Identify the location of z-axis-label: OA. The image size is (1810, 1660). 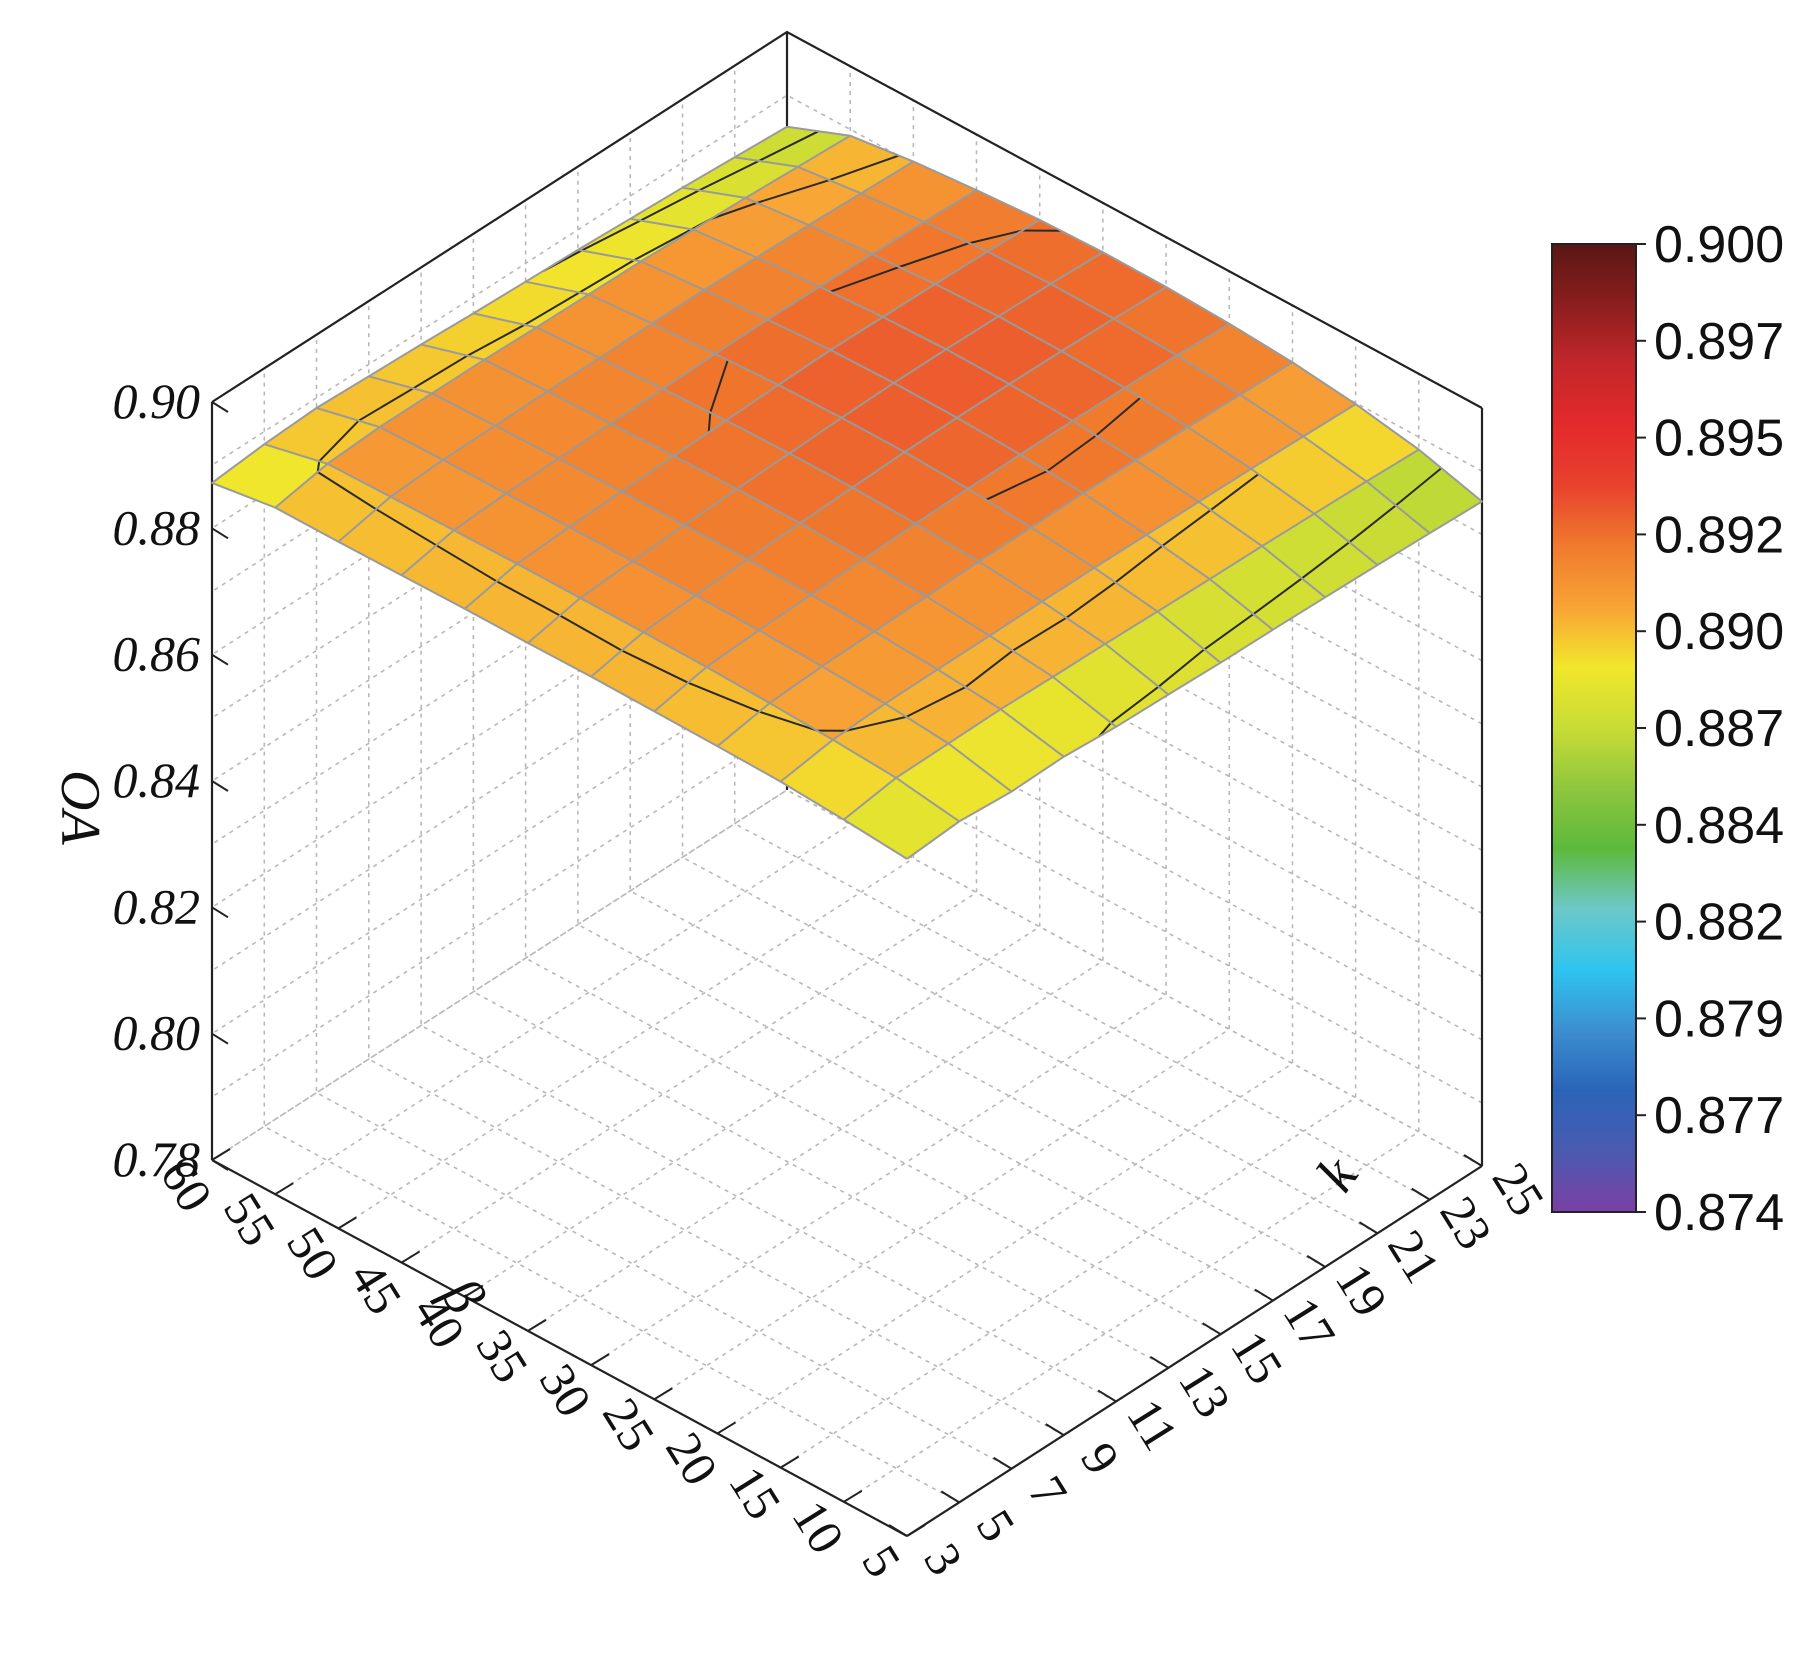
(80, 807).